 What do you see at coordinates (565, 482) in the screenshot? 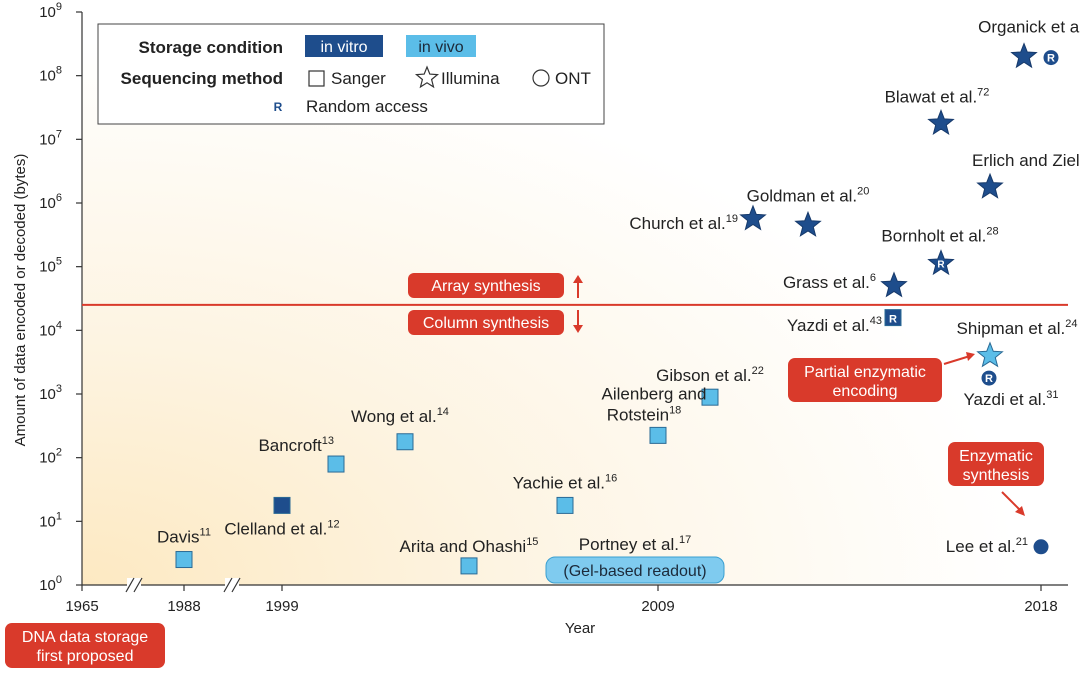
I see `point-label-5: Yachie et al.16` at bounding box center [565, 482].